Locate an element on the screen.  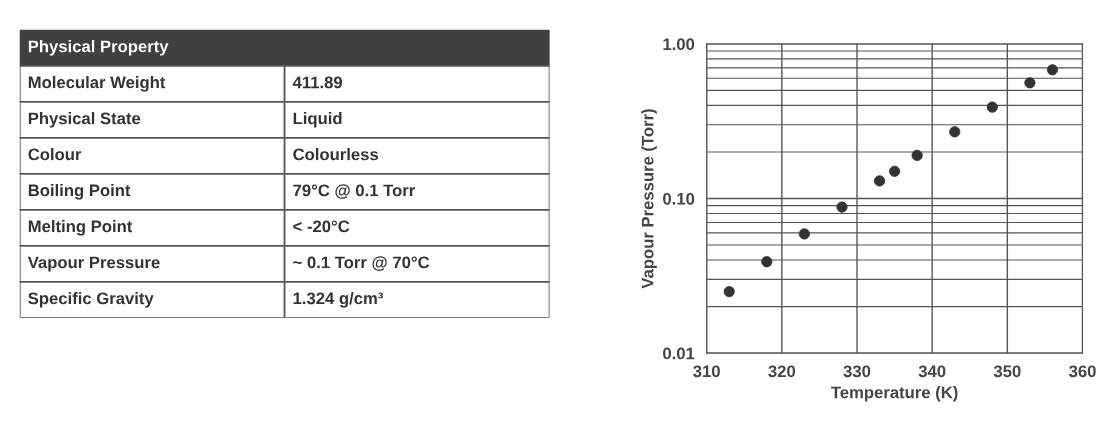
text: Molecular Weight is located at coordinates (97, 84).